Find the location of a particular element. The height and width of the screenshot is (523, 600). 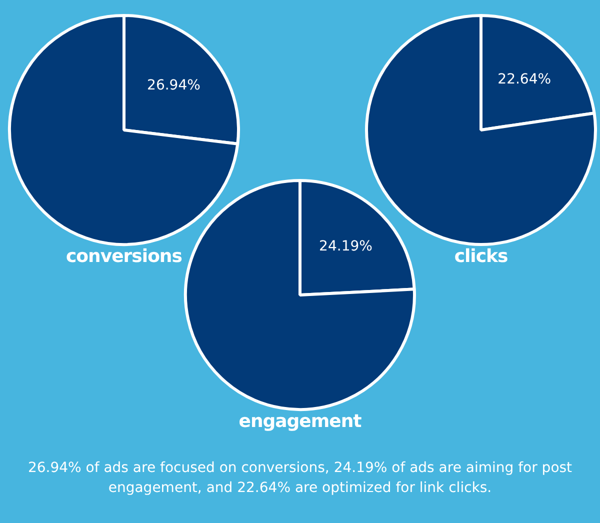

data-label: 22.64% is located at coordinates (525, 79).